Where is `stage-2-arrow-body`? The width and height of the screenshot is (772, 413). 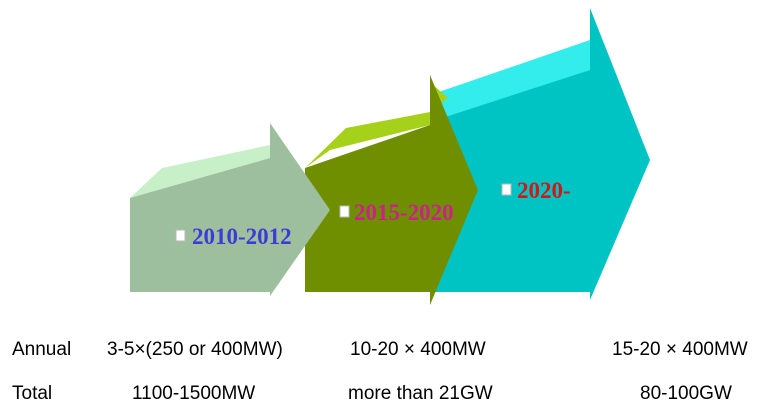
stage-2-arrow-body is located at coordinates (391, 190).